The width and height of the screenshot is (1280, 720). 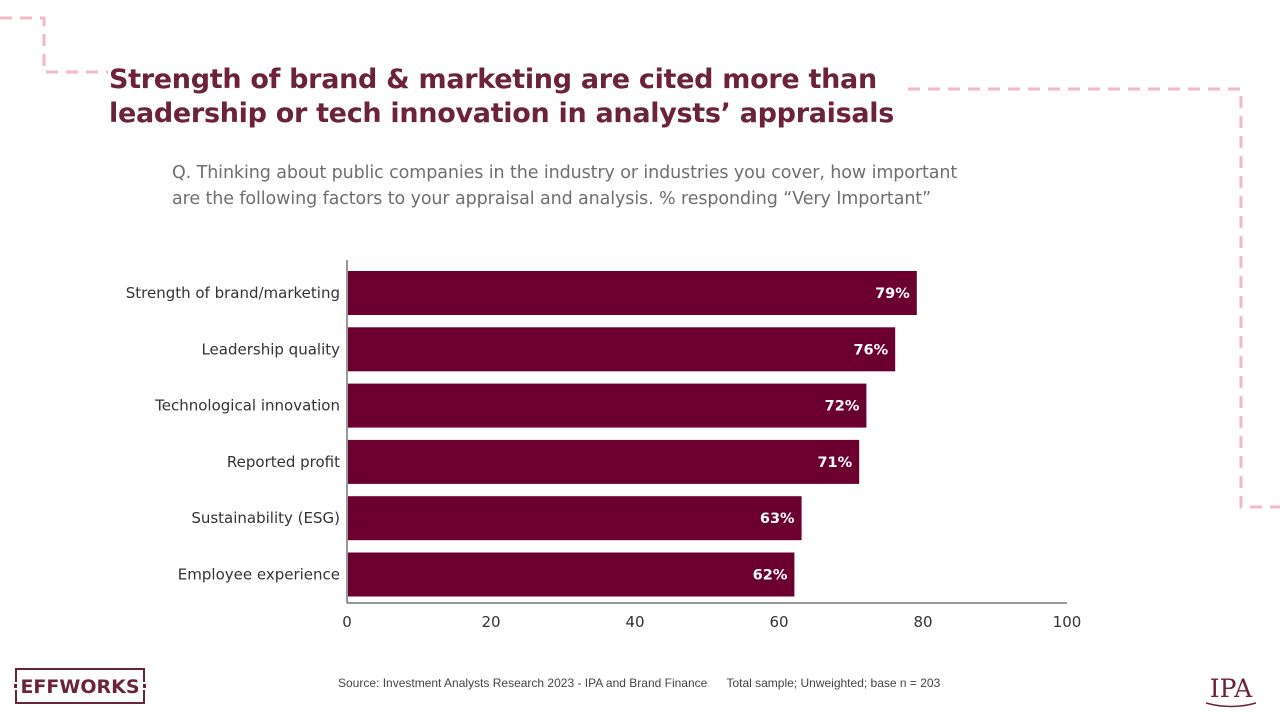 I want to click on ipa-logo: IPA, so click(x=1231, y=691).